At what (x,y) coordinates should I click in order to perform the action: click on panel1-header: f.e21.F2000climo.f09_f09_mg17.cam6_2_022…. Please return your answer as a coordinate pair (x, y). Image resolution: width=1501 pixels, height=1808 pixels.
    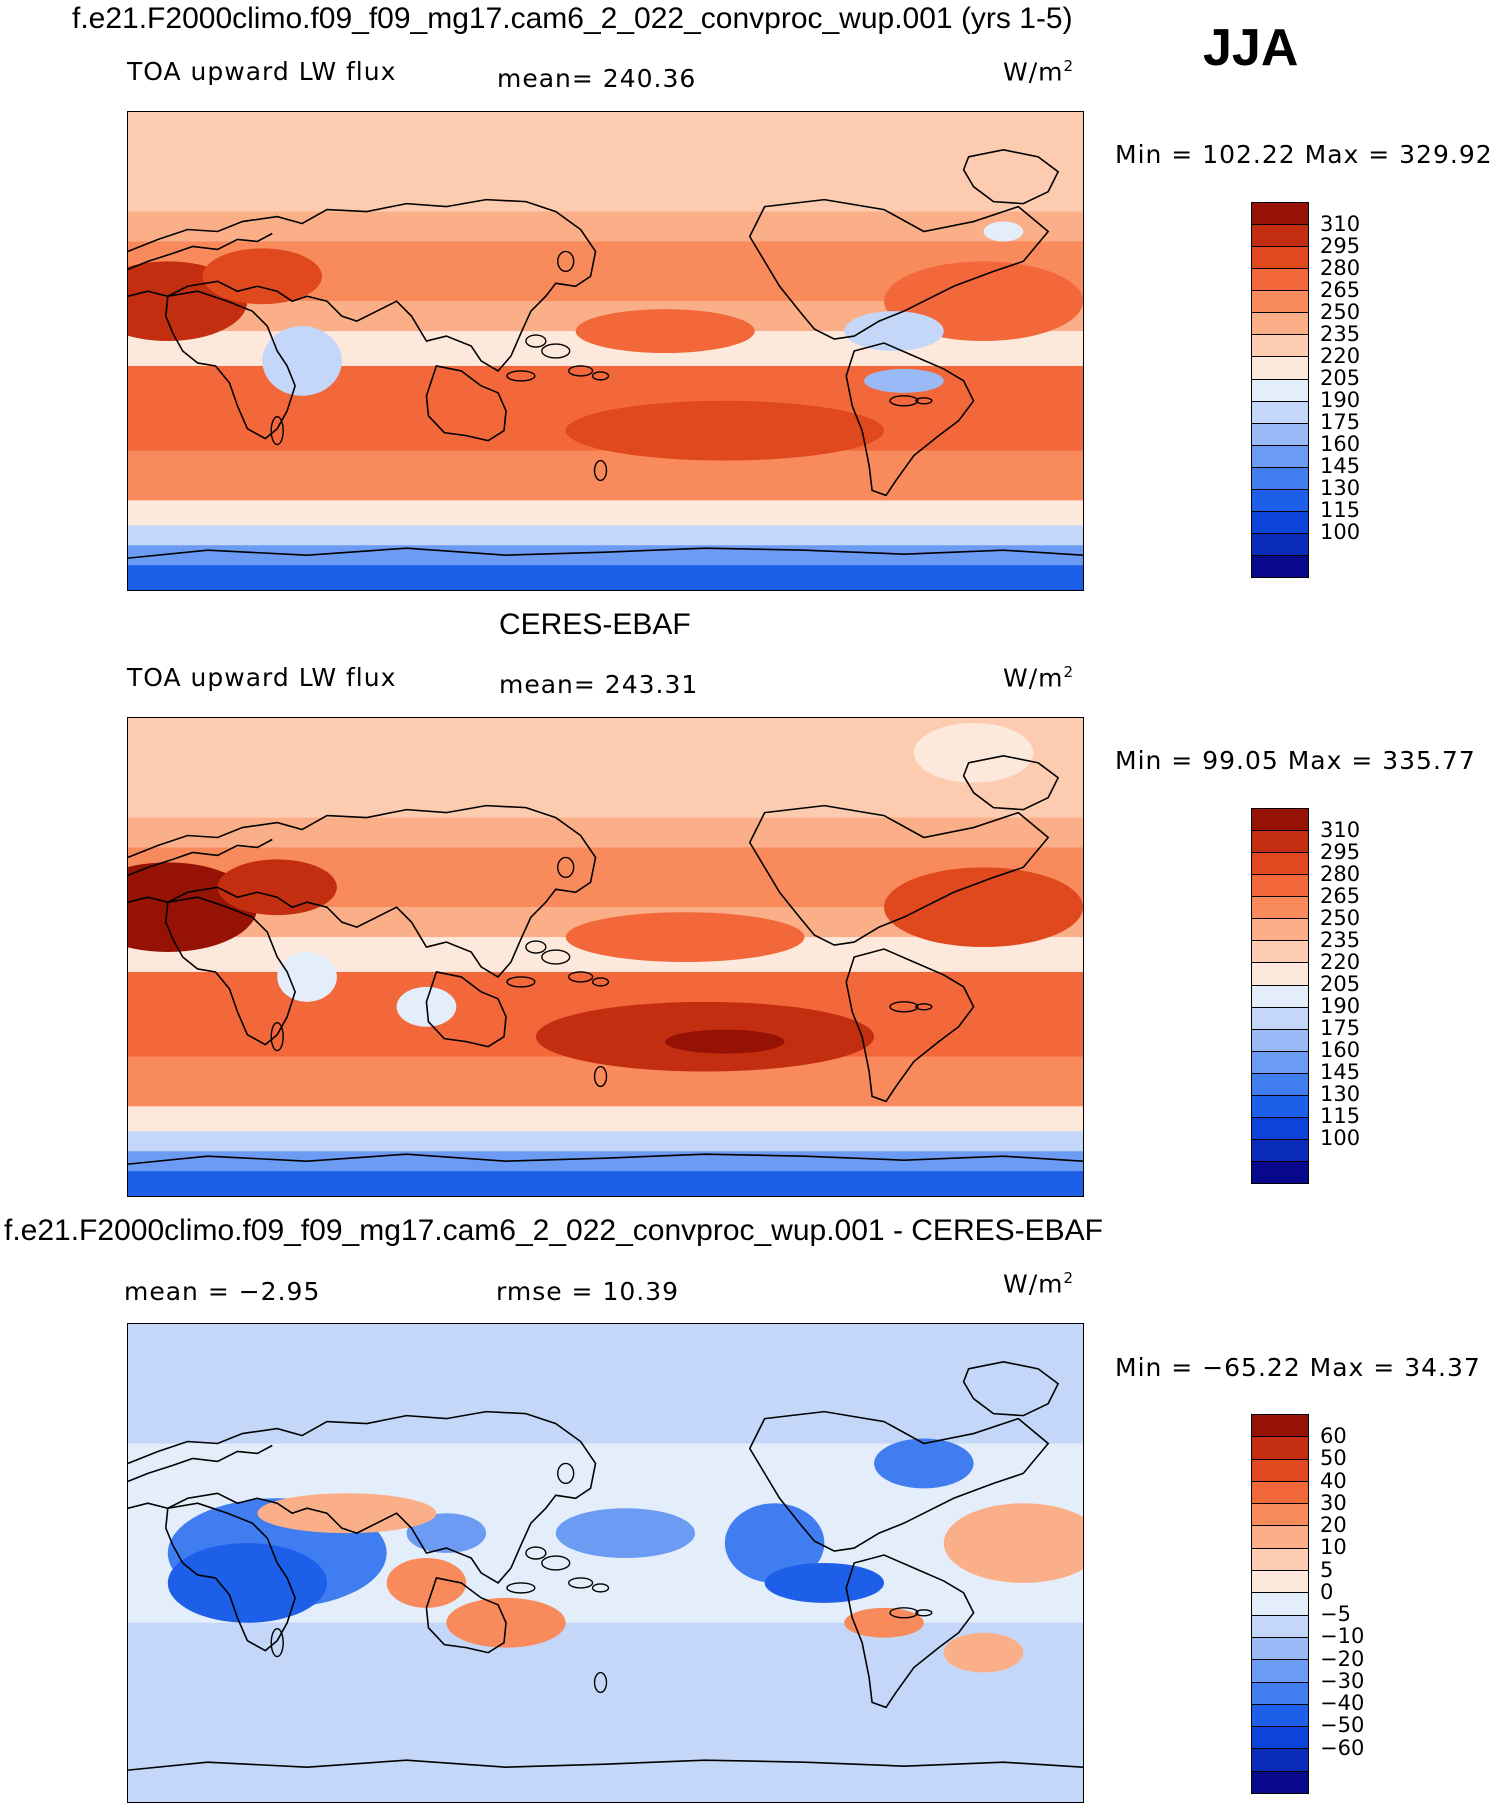
    Looking at the image, I should click on (572, 18).